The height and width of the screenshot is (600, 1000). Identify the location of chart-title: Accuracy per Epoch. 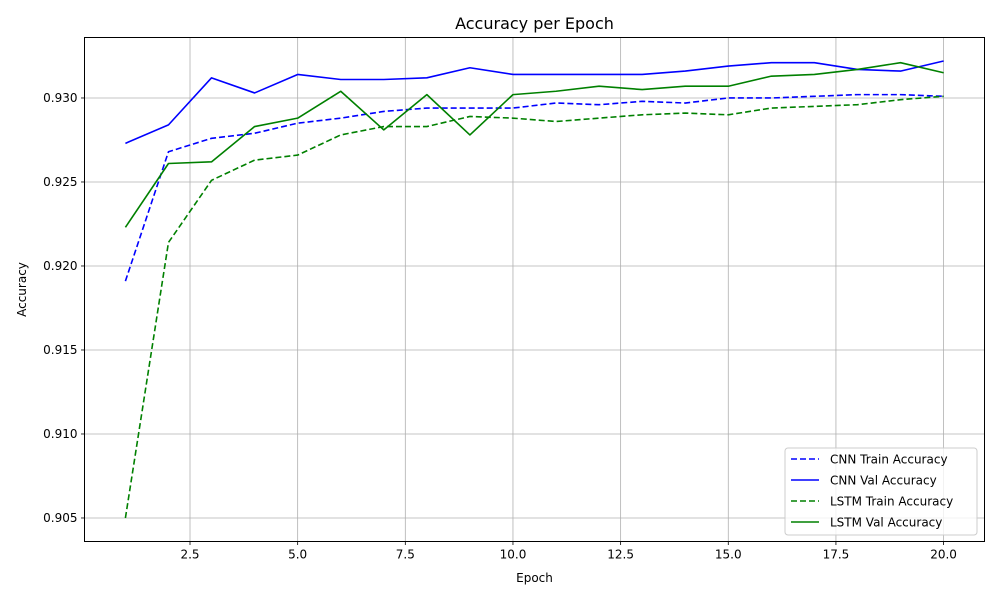
(534, 23).